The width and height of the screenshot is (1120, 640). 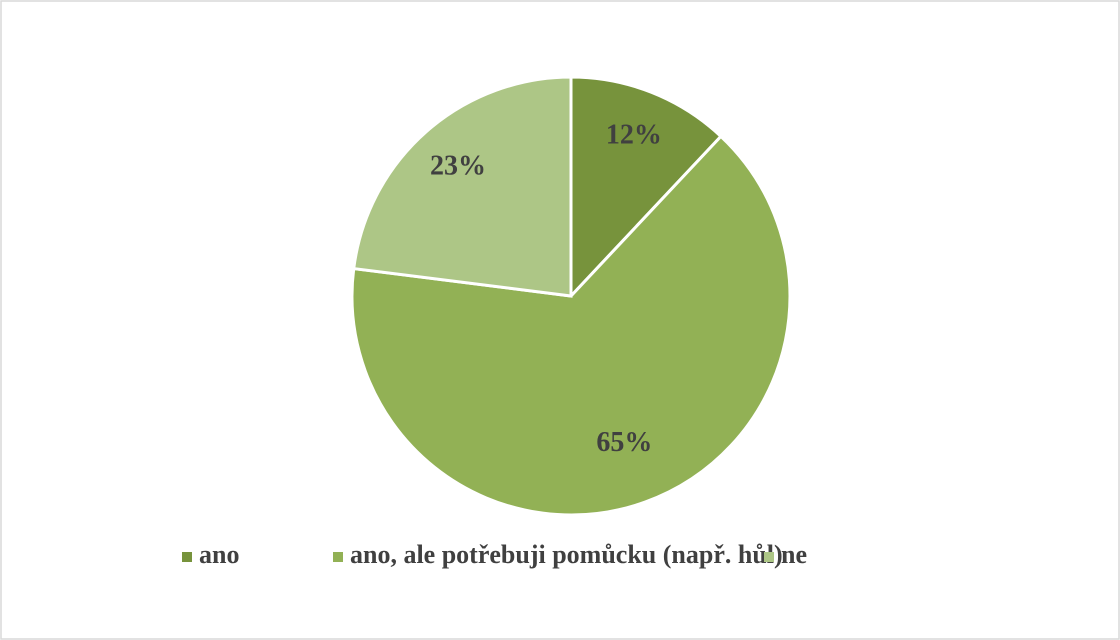 I want to click on data-label: 65%, so click(x=624, y=442).